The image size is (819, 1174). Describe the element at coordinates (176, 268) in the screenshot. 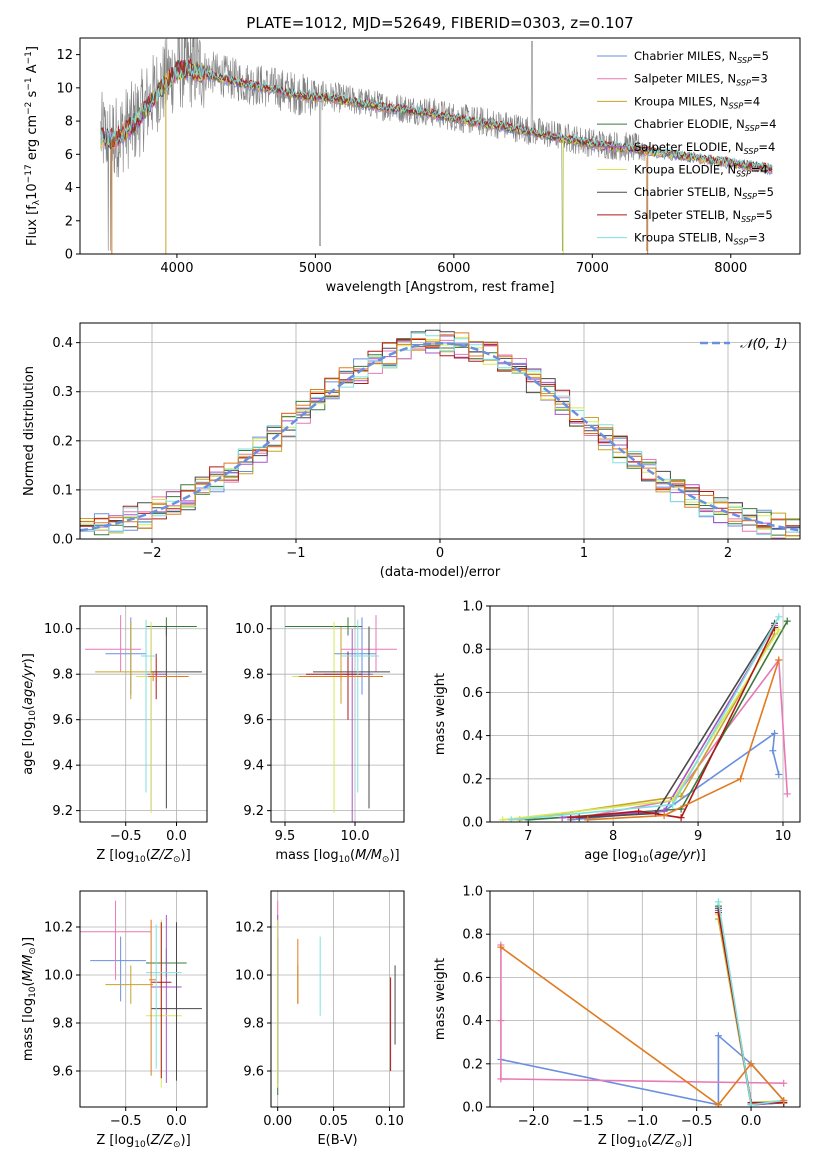

I see `x-tick-label: 4000` at that location.